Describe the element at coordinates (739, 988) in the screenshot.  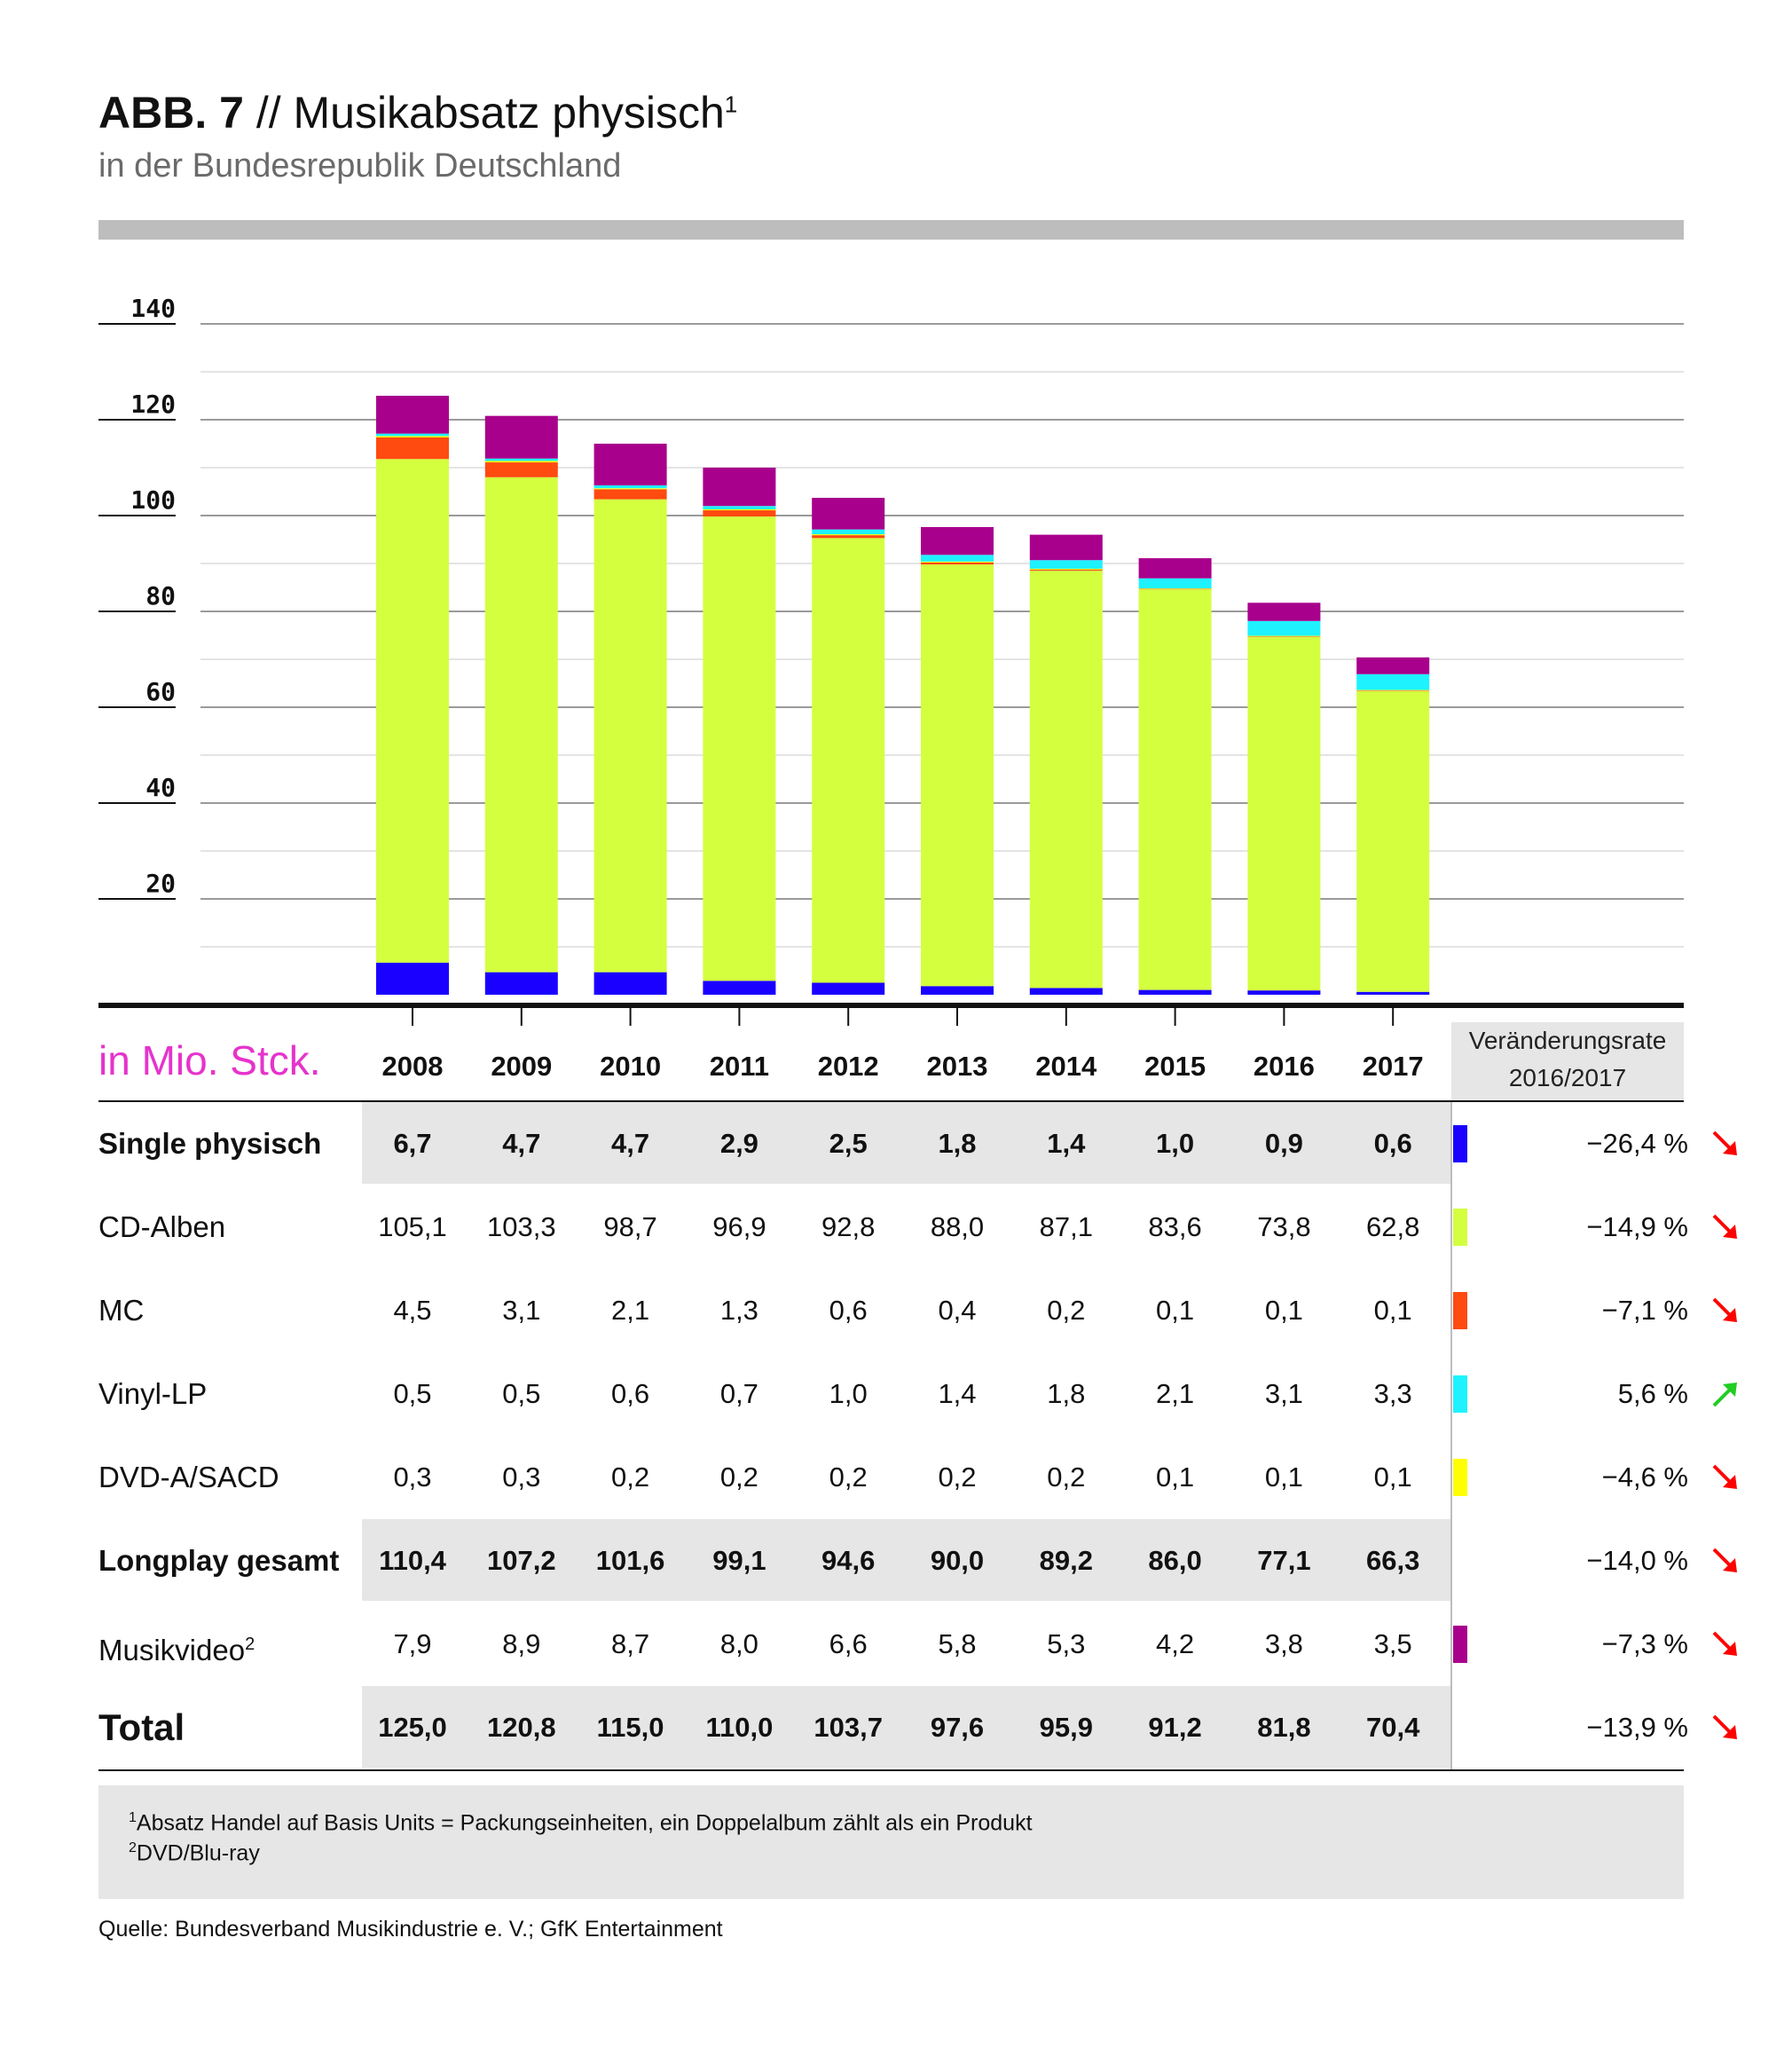
I see `bar-segment-single-physisch-2011` at that location.